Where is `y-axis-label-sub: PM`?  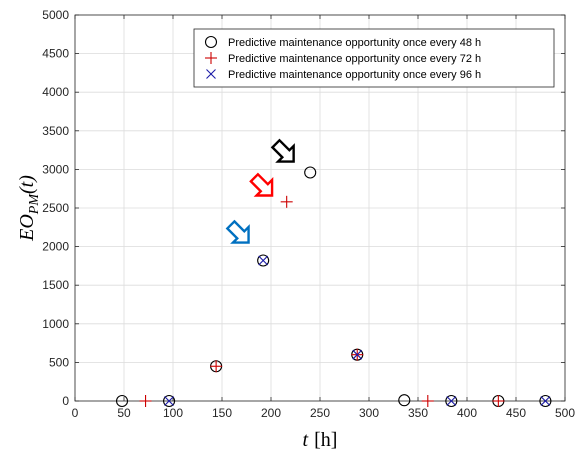
y-axis-label-sub: PM is located at coordinates (34, 204).